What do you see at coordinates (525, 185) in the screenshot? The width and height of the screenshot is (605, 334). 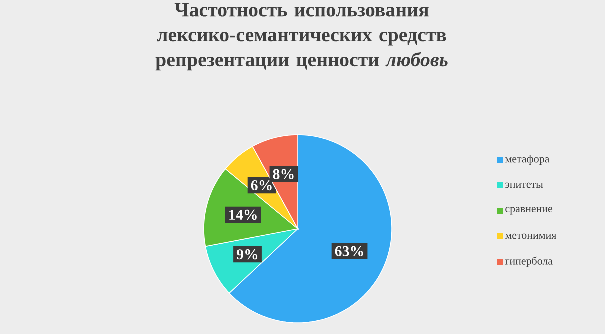 I see `legend-label: эпитеты` at bounding box center [525, 185].